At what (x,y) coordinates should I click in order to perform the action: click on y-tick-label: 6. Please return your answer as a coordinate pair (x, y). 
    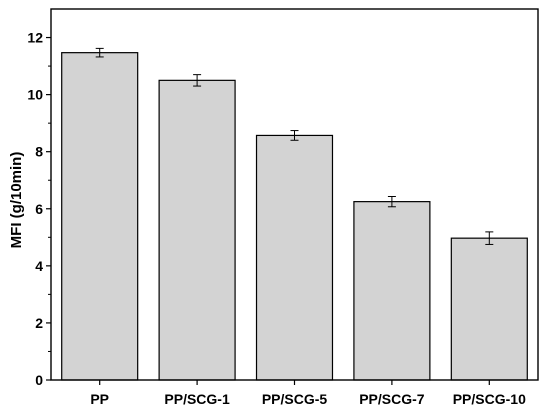
    Looking at the image, I should click on (39, 209).